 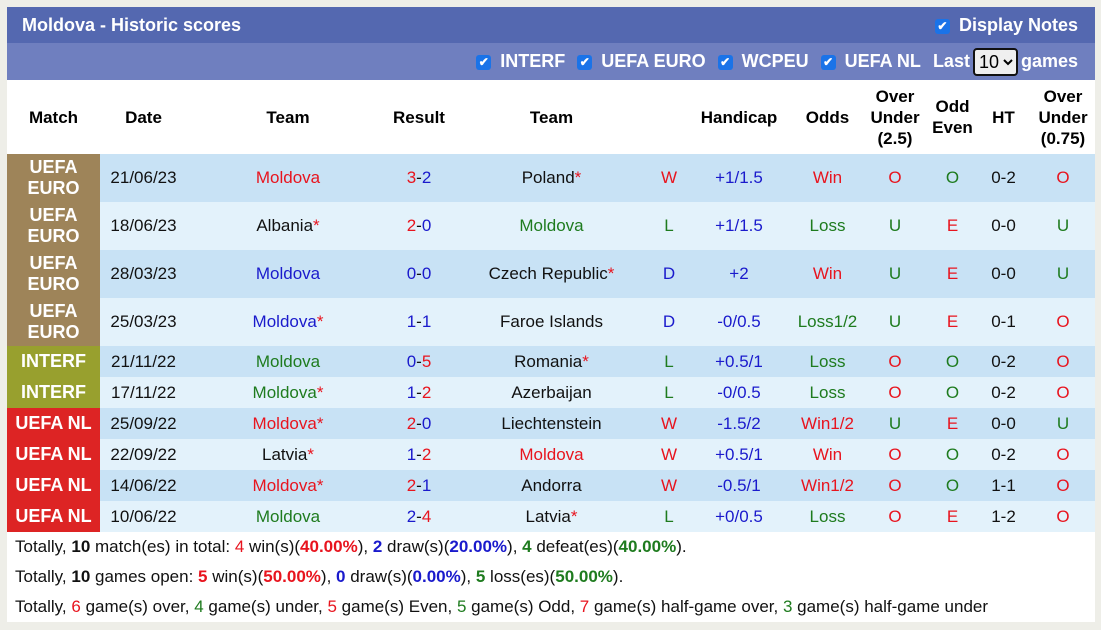 I want to click on away-team: Latvia*, so click(x=551, y=516).